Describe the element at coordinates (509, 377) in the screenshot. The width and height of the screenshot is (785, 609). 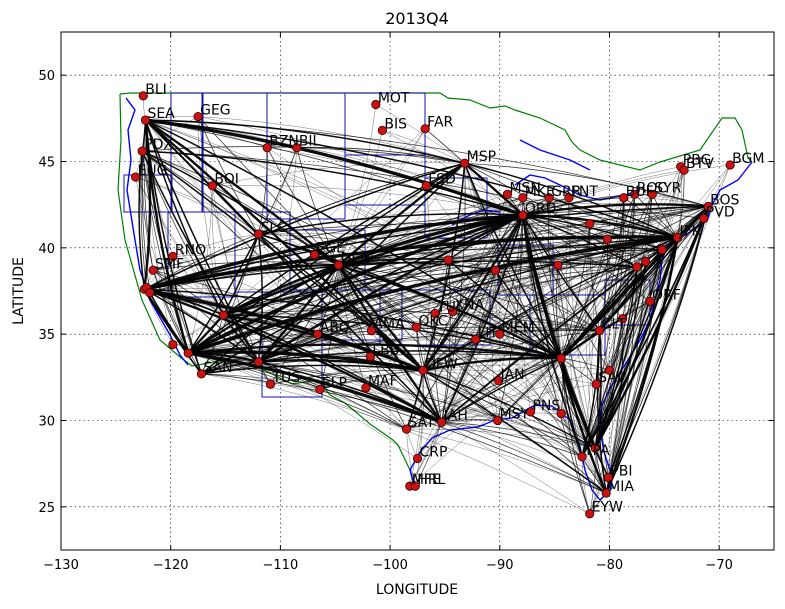
I see `route-DFW-SAV` at that location.